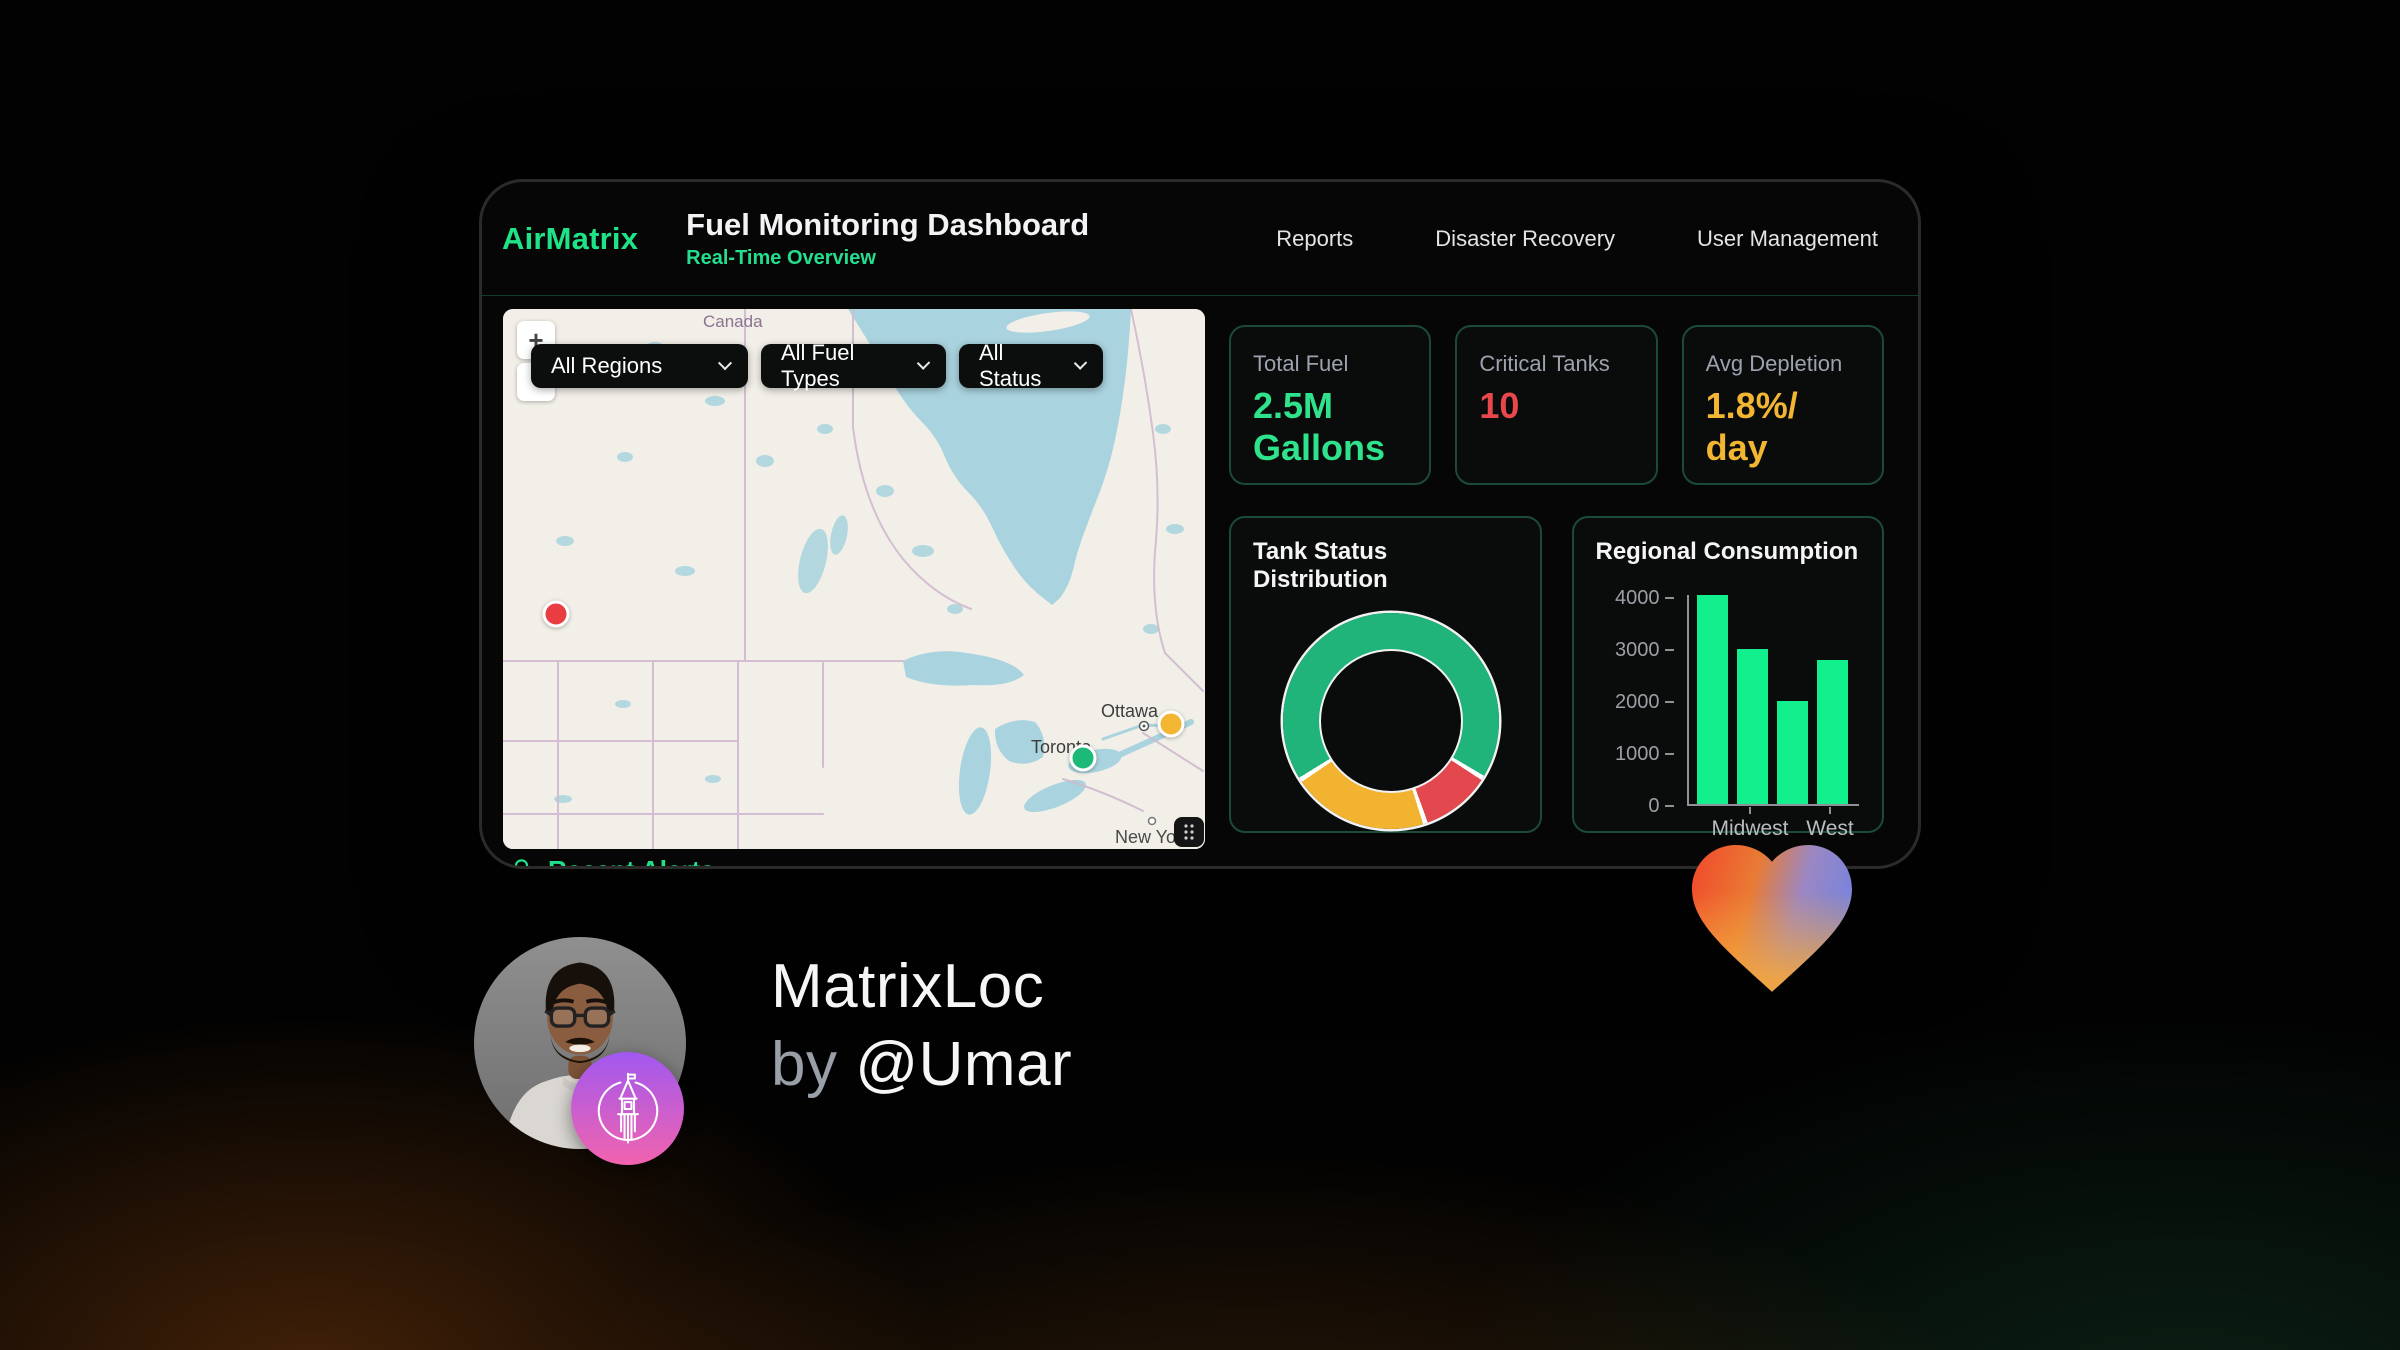  I want to click on page-title: Fuel Monitoring Dashboard, so click(888, 224).